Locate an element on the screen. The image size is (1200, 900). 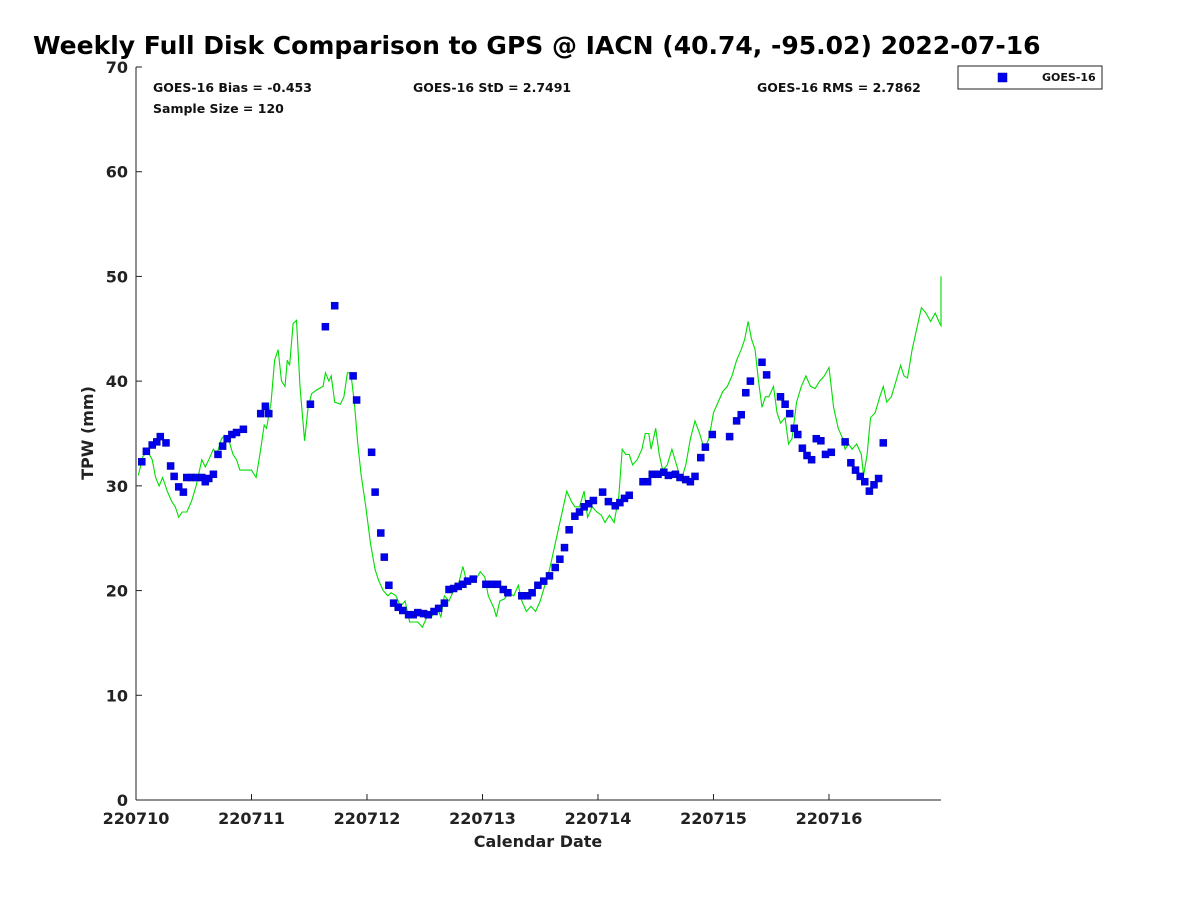
y-tick-label: 10 is located at coordinates (117, 695).